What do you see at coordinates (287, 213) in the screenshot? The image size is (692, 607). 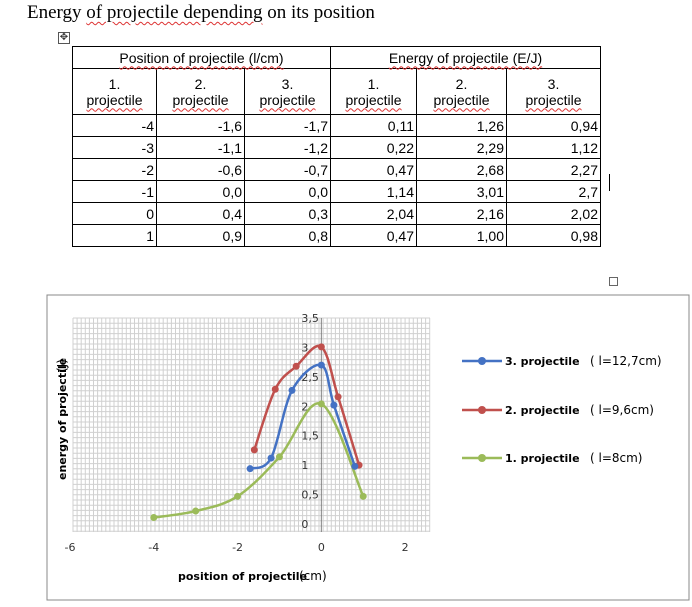 I see `table-cell: 0,3` at bounding box center [287, 213].